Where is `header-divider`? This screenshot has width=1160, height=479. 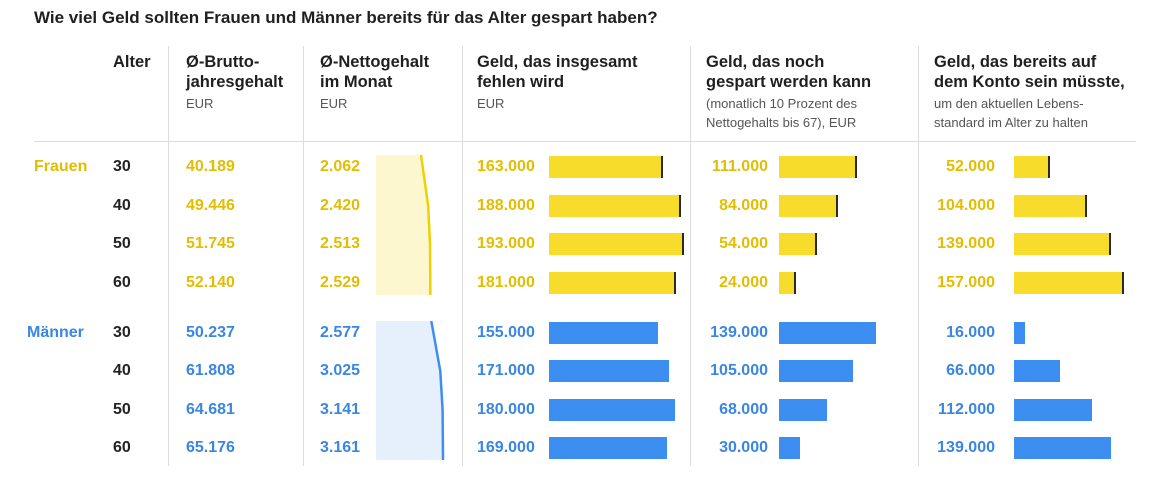
header-divider is located at coordinates (585, 141).